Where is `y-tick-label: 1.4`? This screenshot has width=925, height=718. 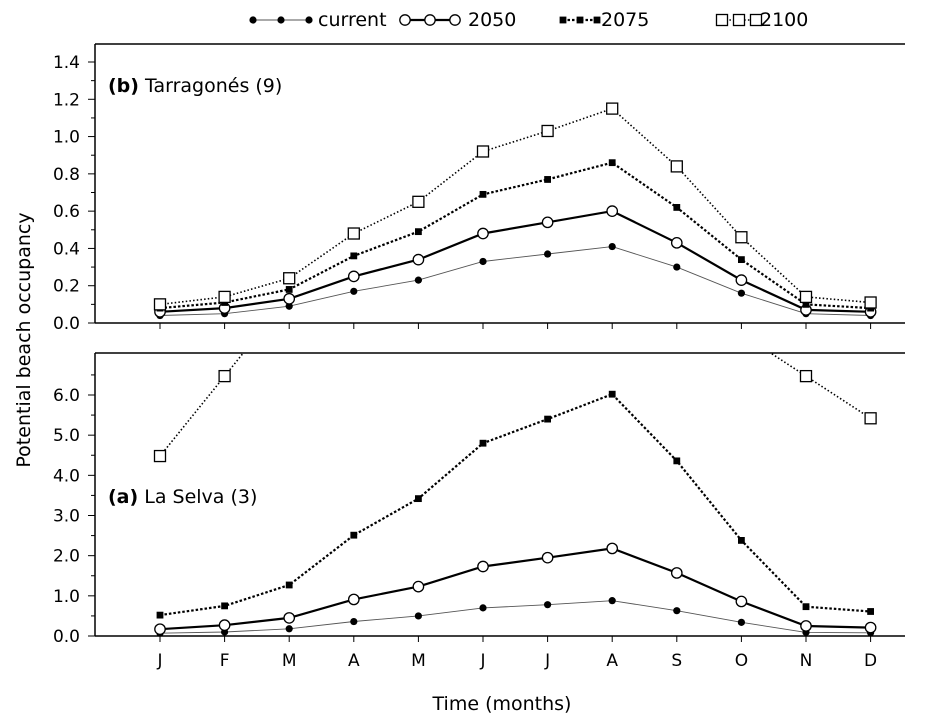
y-tick-label: 1.4 is located at coordinates (66, 63).